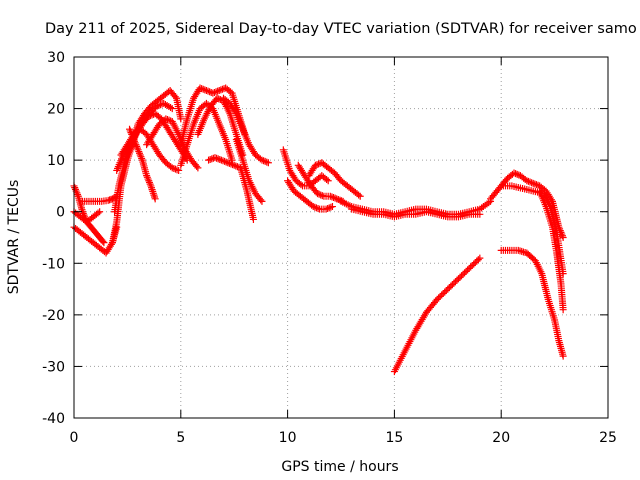 The width and height of the screenshot is (640, 480). Describe the element at coordinates (180, 438) in the screenshot. I see `x-tick-label: 5` at that location.